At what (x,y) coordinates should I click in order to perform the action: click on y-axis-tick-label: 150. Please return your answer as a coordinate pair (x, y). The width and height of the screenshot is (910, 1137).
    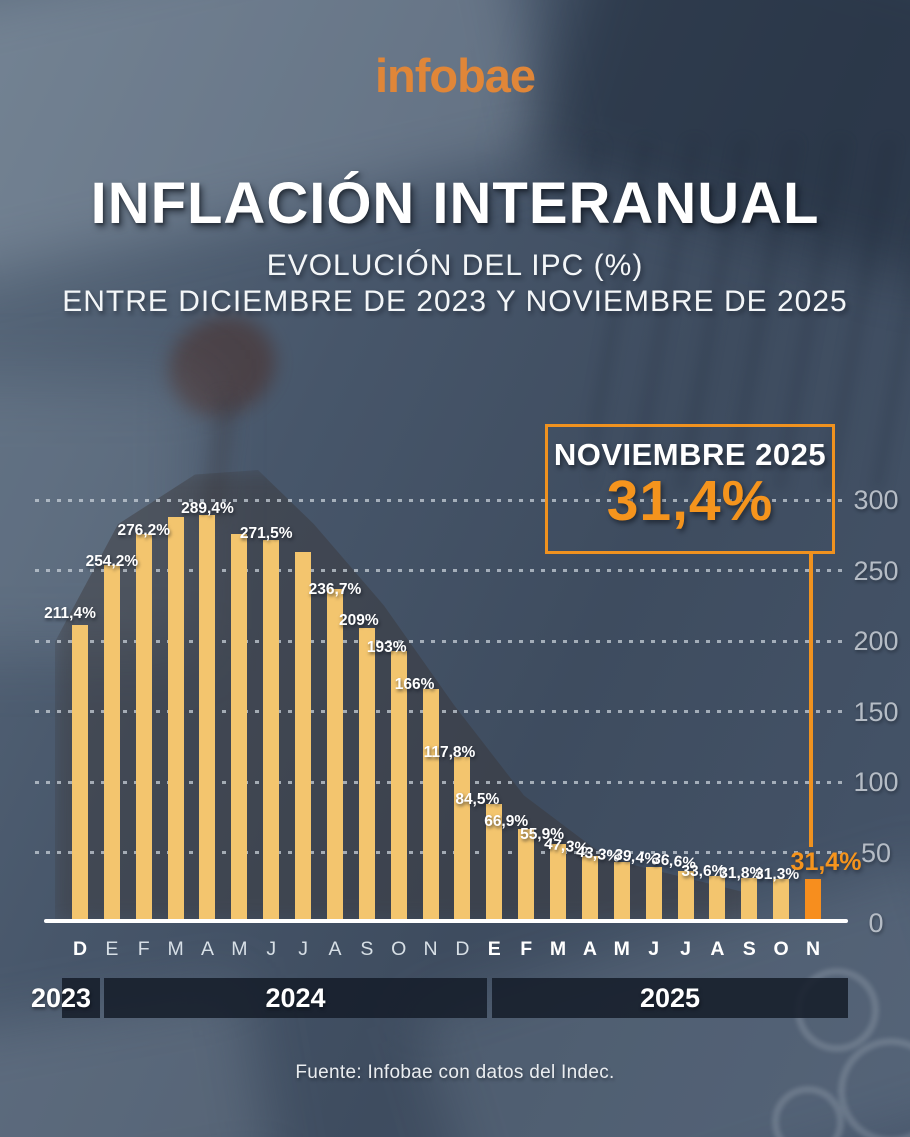
    Looking at the image, I should click on (876, 711).